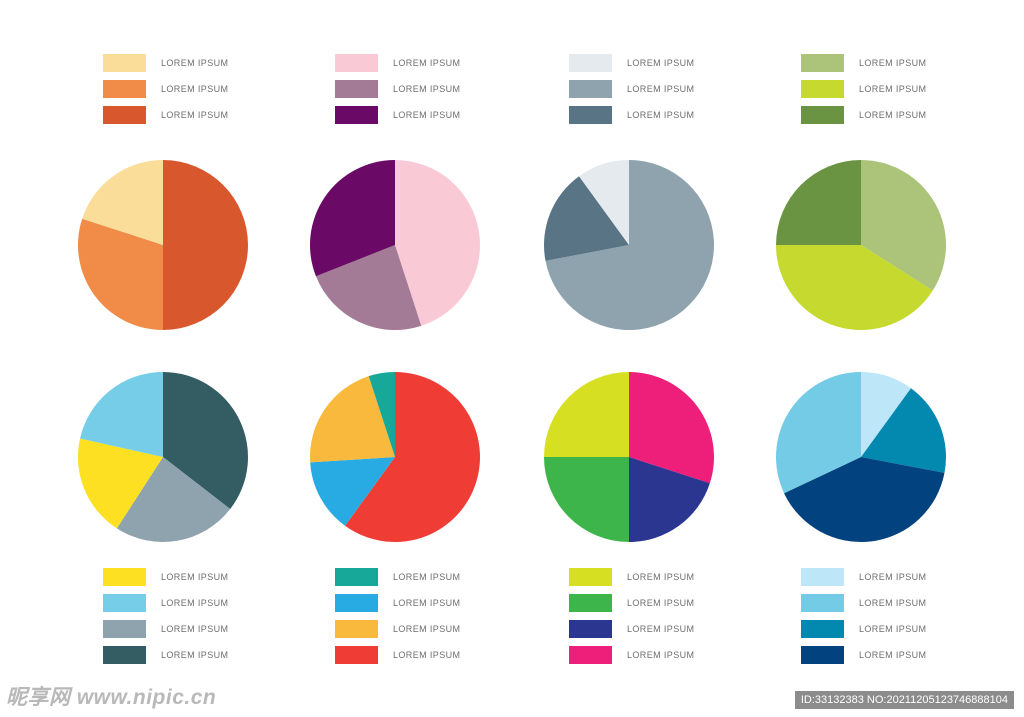 The image size is (1024, 717). I want to click on legend-2: LOREM IPSUM LOREM IPSUM LOREM IPSUM, so click(397, 89).